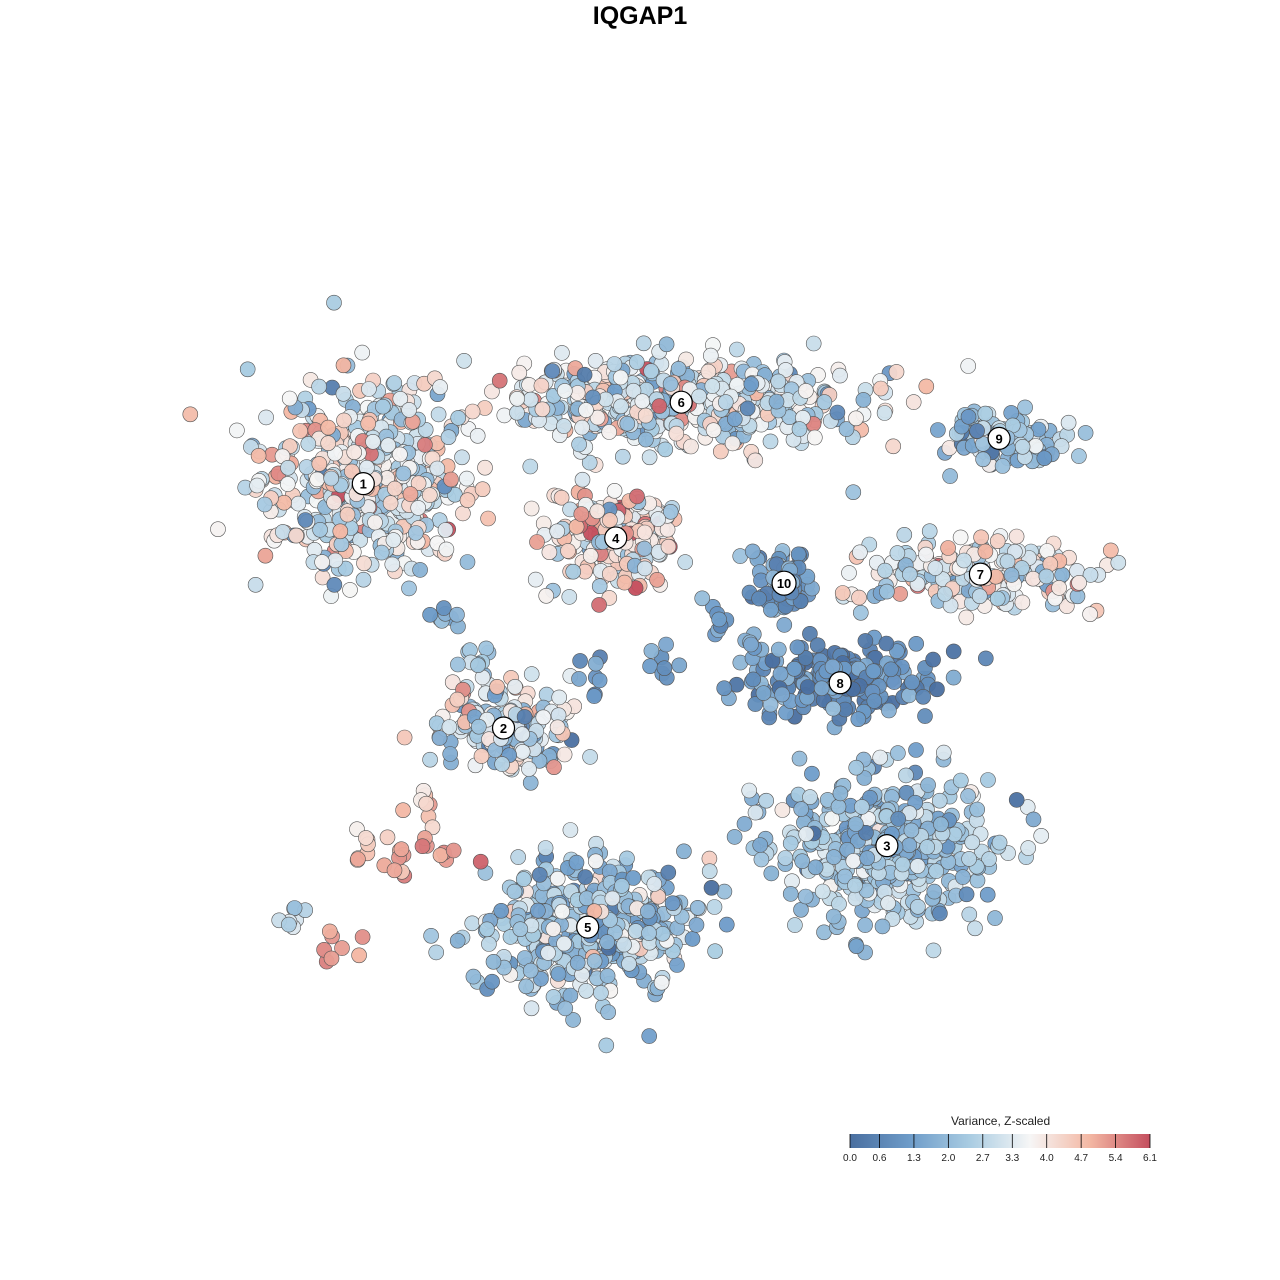 This screenshot has height=1280, width=1280. I want to click on cluster-label-3: 3, so click(887, 846).